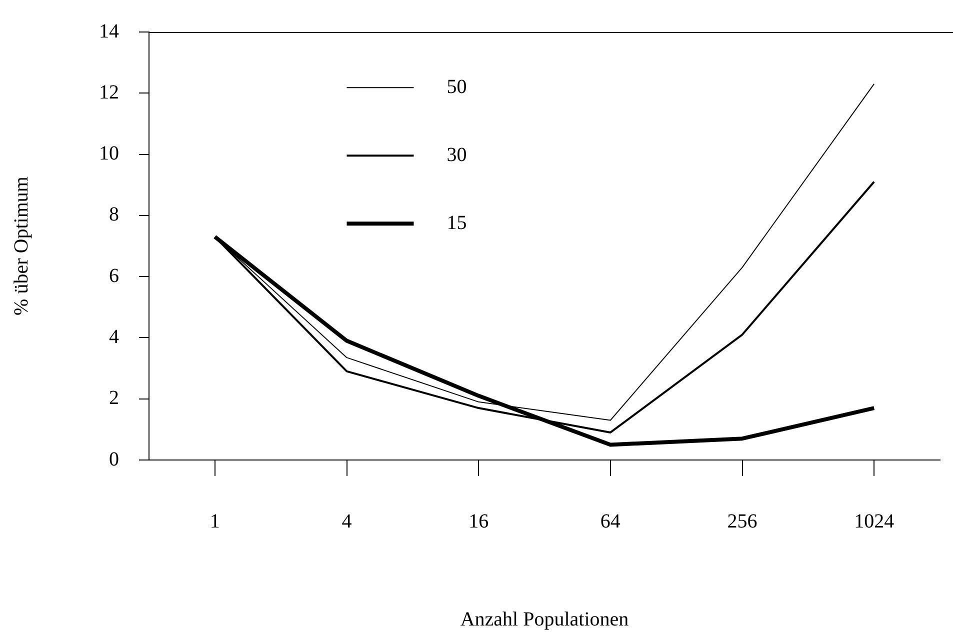 This screenshot has width=953, height=642. What do you see at coordinates (21, 246) in the screenshot?
I see `y-axis-title: % über Optimum` at bounding box center [21, 246].